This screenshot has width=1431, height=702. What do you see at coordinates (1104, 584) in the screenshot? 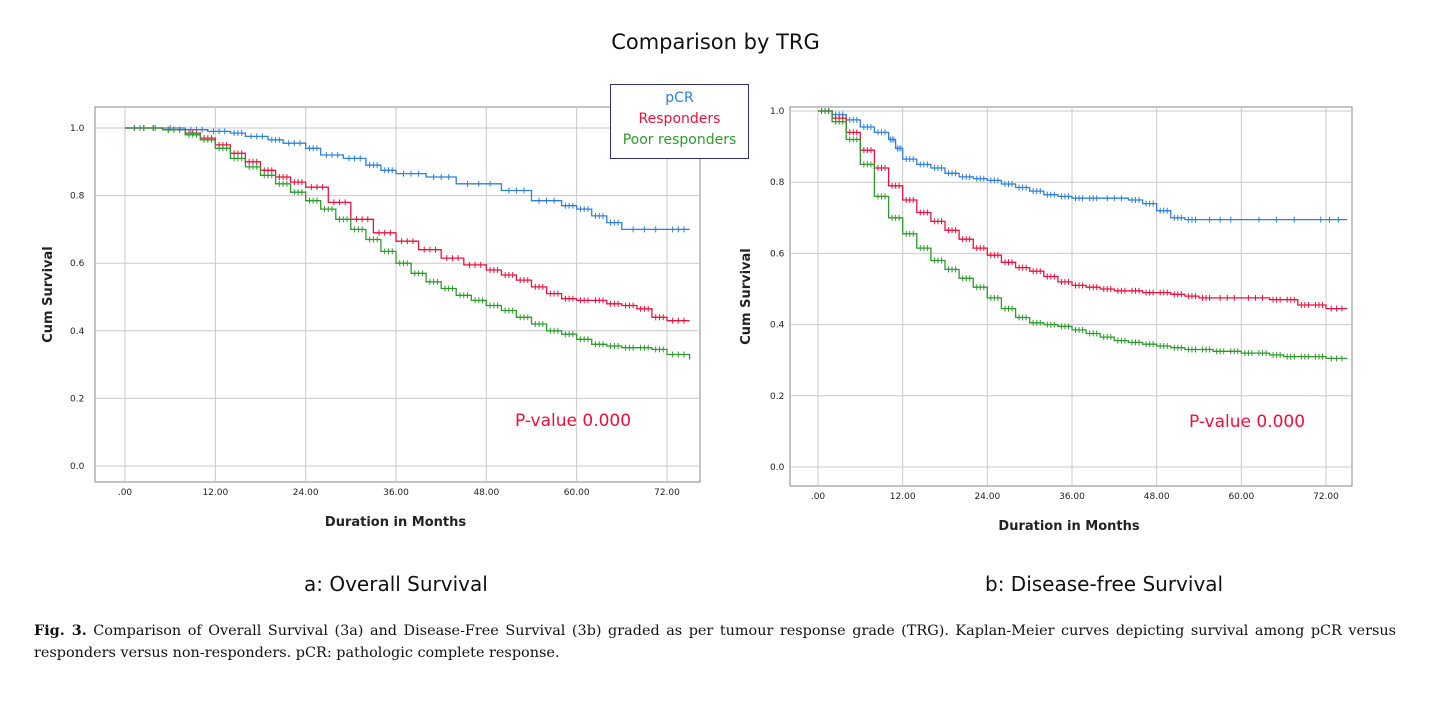
I see `subtitle-b: b: Disease-free Survival` at bounding box center [1104, 584].